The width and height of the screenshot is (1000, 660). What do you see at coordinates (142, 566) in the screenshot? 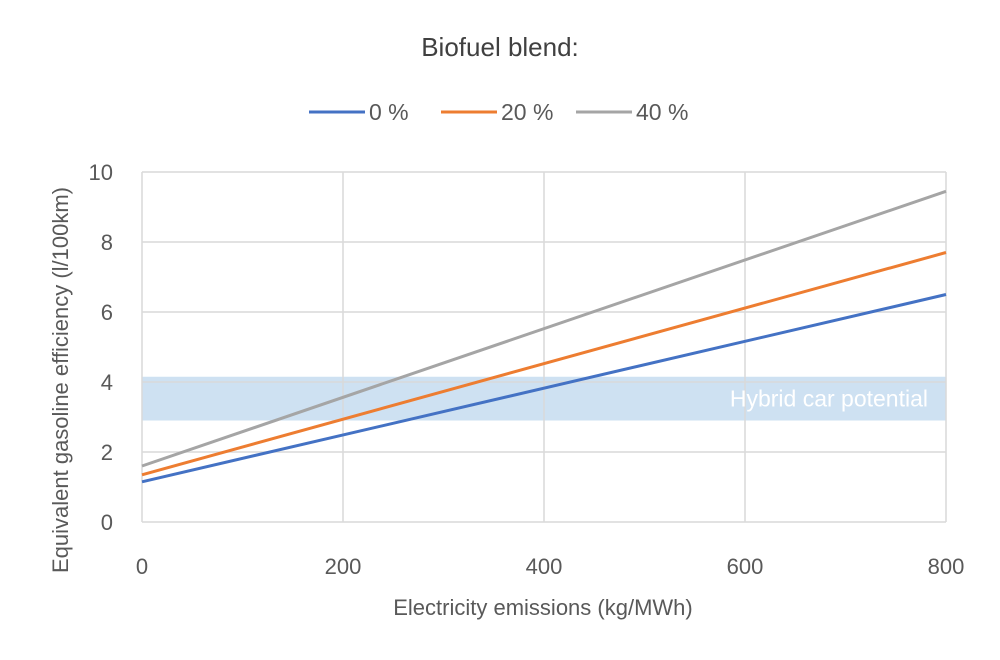
I see `x-tick-label: 0` at bounding box center [142, 566].